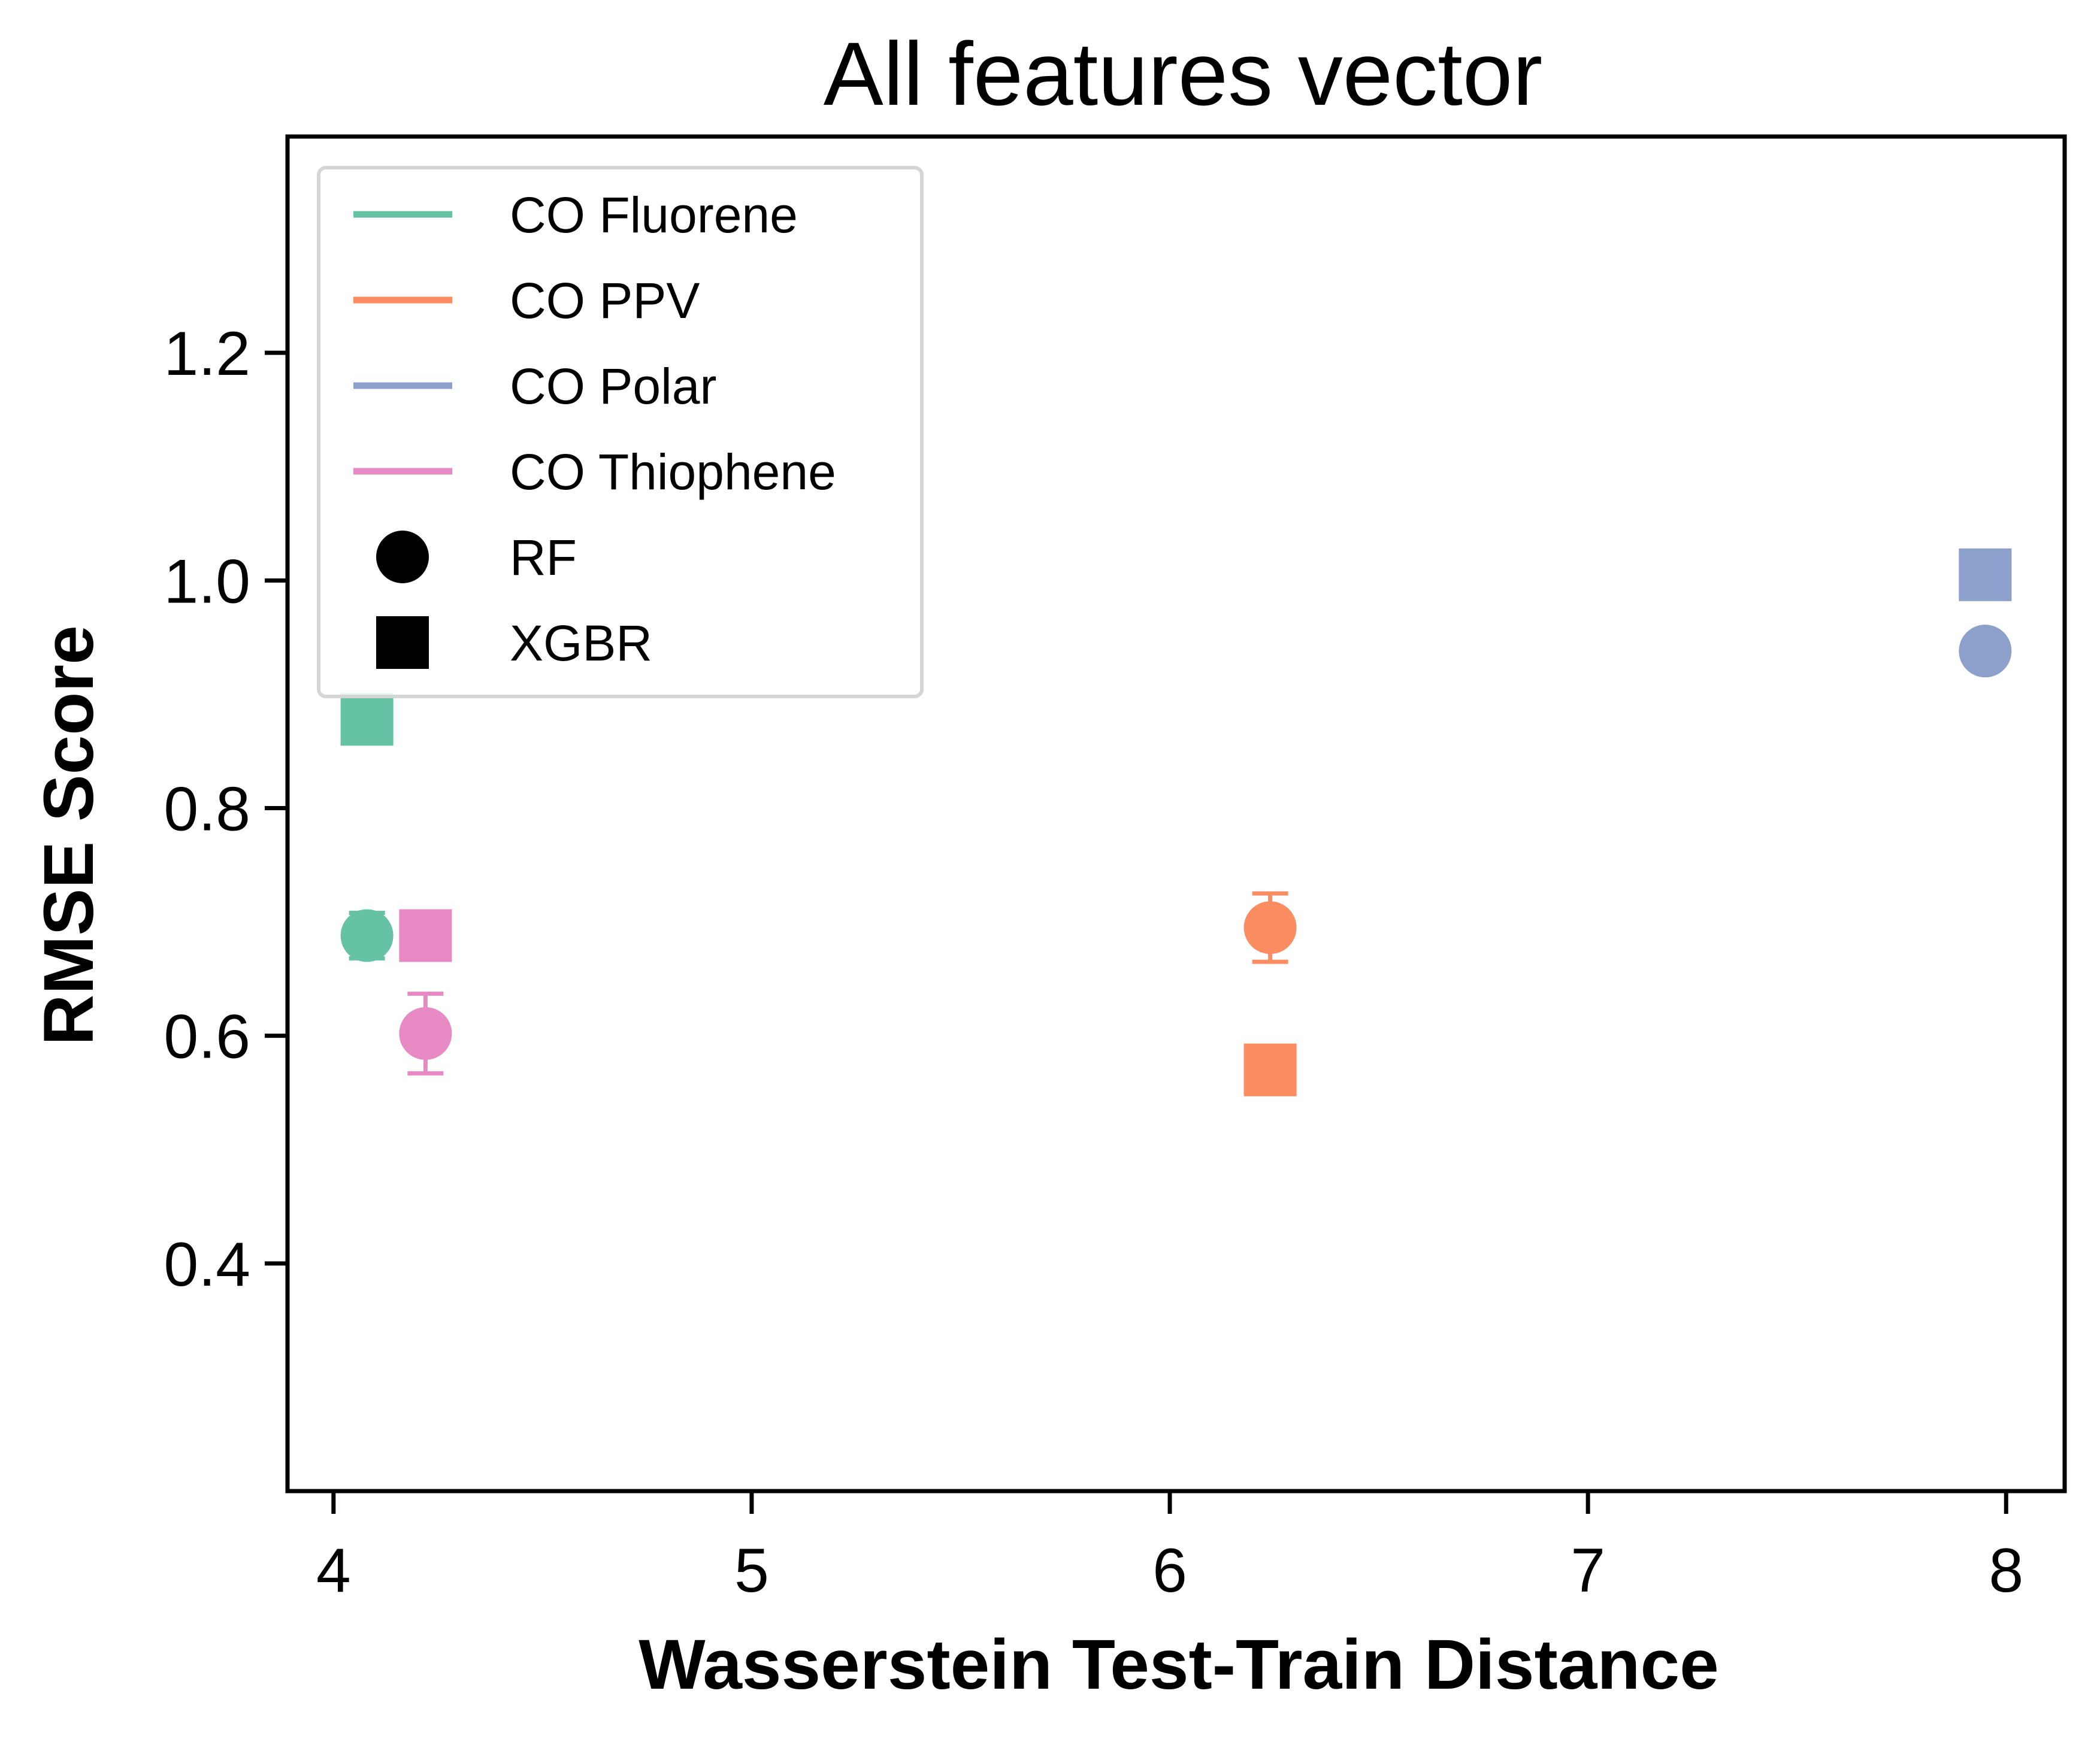  What do you see at coordinates (334, 1571) in the screenshot?
I see `x-tick-label: 4` at bounding box center [334, 1571].